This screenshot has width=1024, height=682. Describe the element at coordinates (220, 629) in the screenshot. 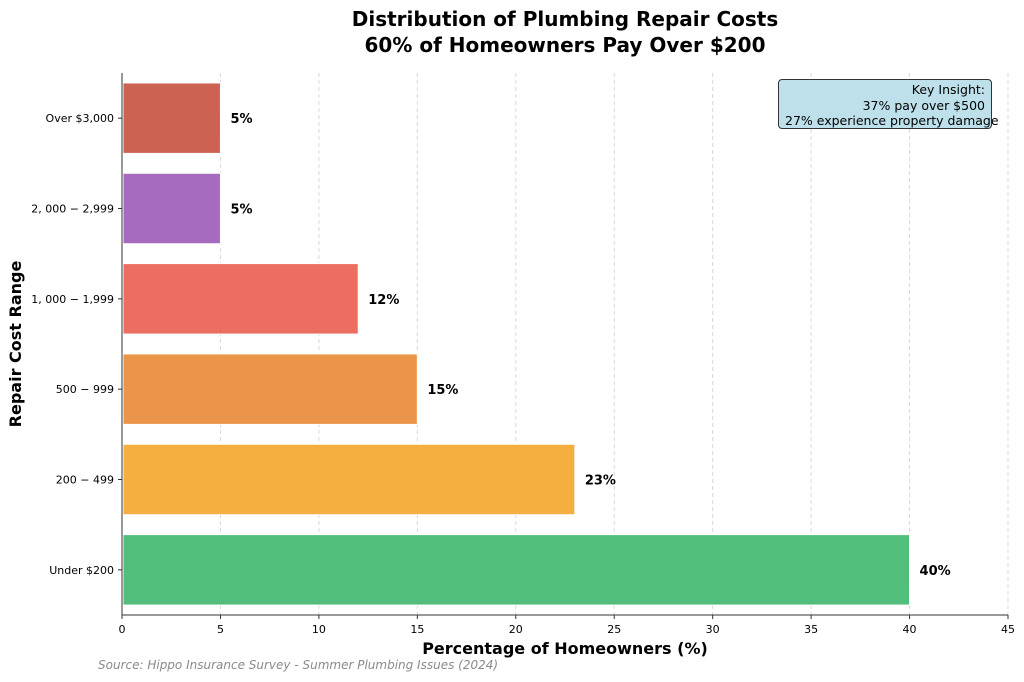

I see `x-tick-label: 5` at that location.